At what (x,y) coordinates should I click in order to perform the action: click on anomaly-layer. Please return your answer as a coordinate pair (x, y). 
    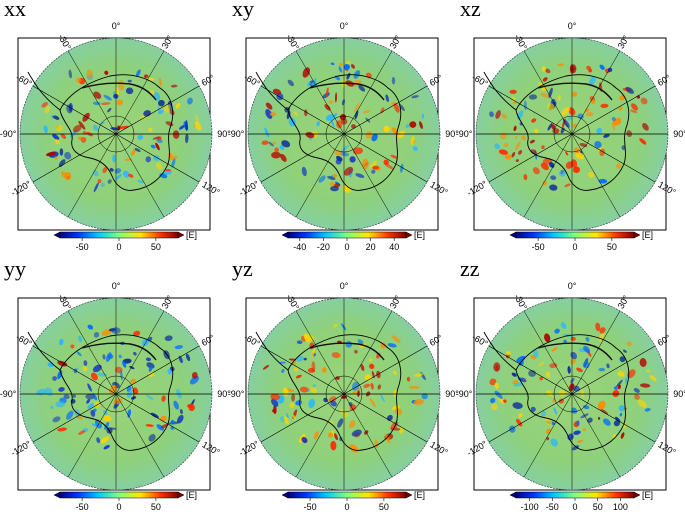
    Looking at the image, I should click on (573, 386).